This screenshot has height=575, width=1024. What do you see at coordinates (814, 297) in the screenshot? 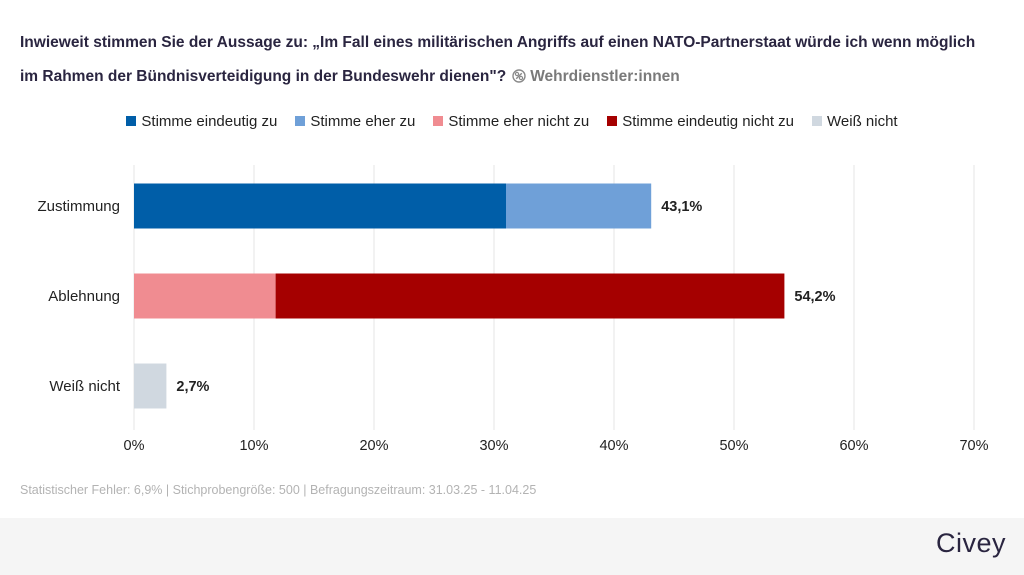
I see `data-label: 54,2%` at bounding box center [814, 297].